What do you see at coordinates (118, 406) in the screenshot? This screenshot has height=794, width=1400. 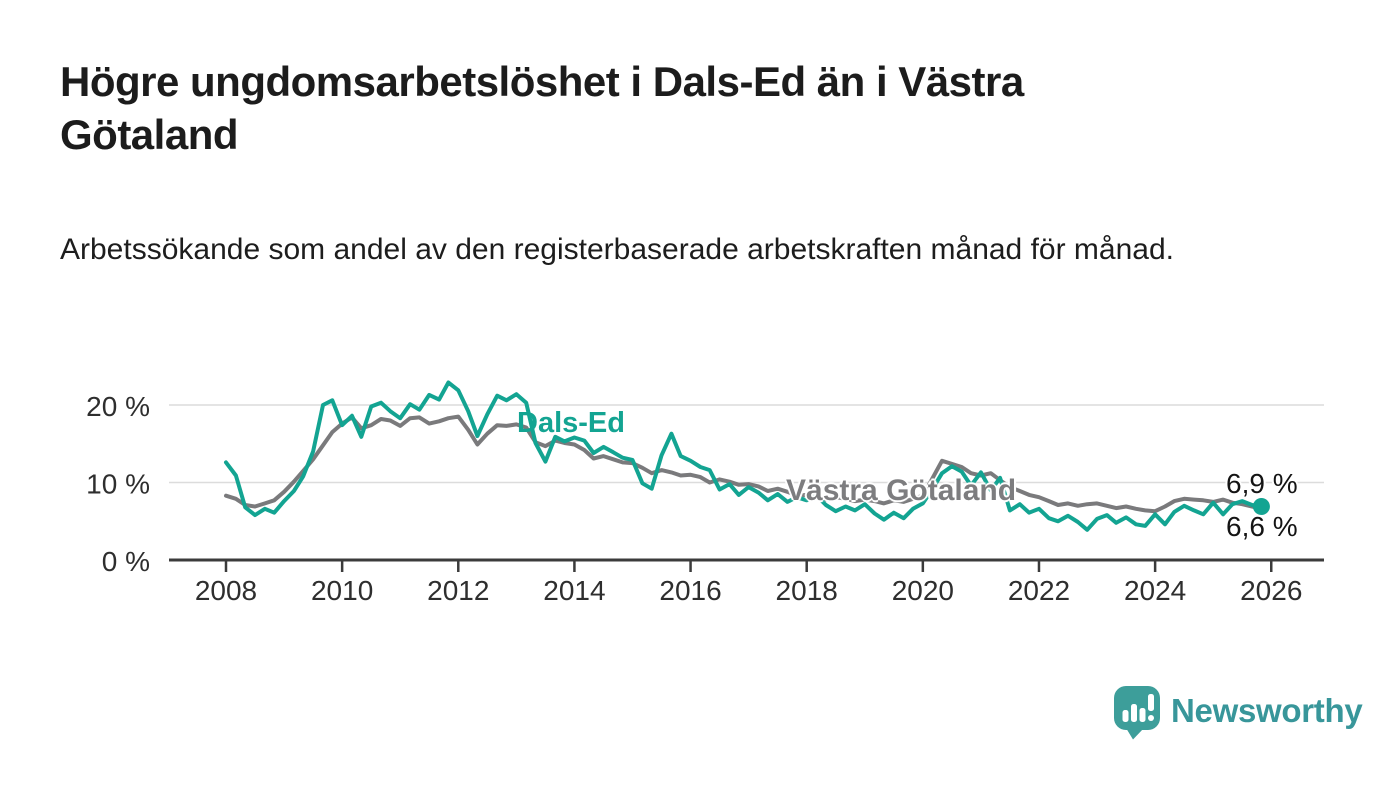 I see `y-axis-tick-label: 20 %` at bounding box center [118, 406].